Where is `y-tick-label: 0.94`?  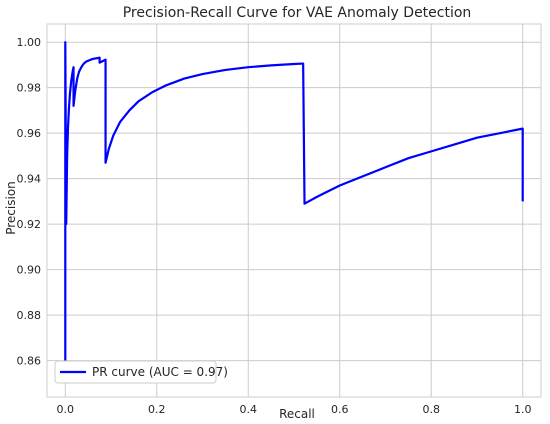 y-tick-label: 0.94 is located at coordinates (29, 179).